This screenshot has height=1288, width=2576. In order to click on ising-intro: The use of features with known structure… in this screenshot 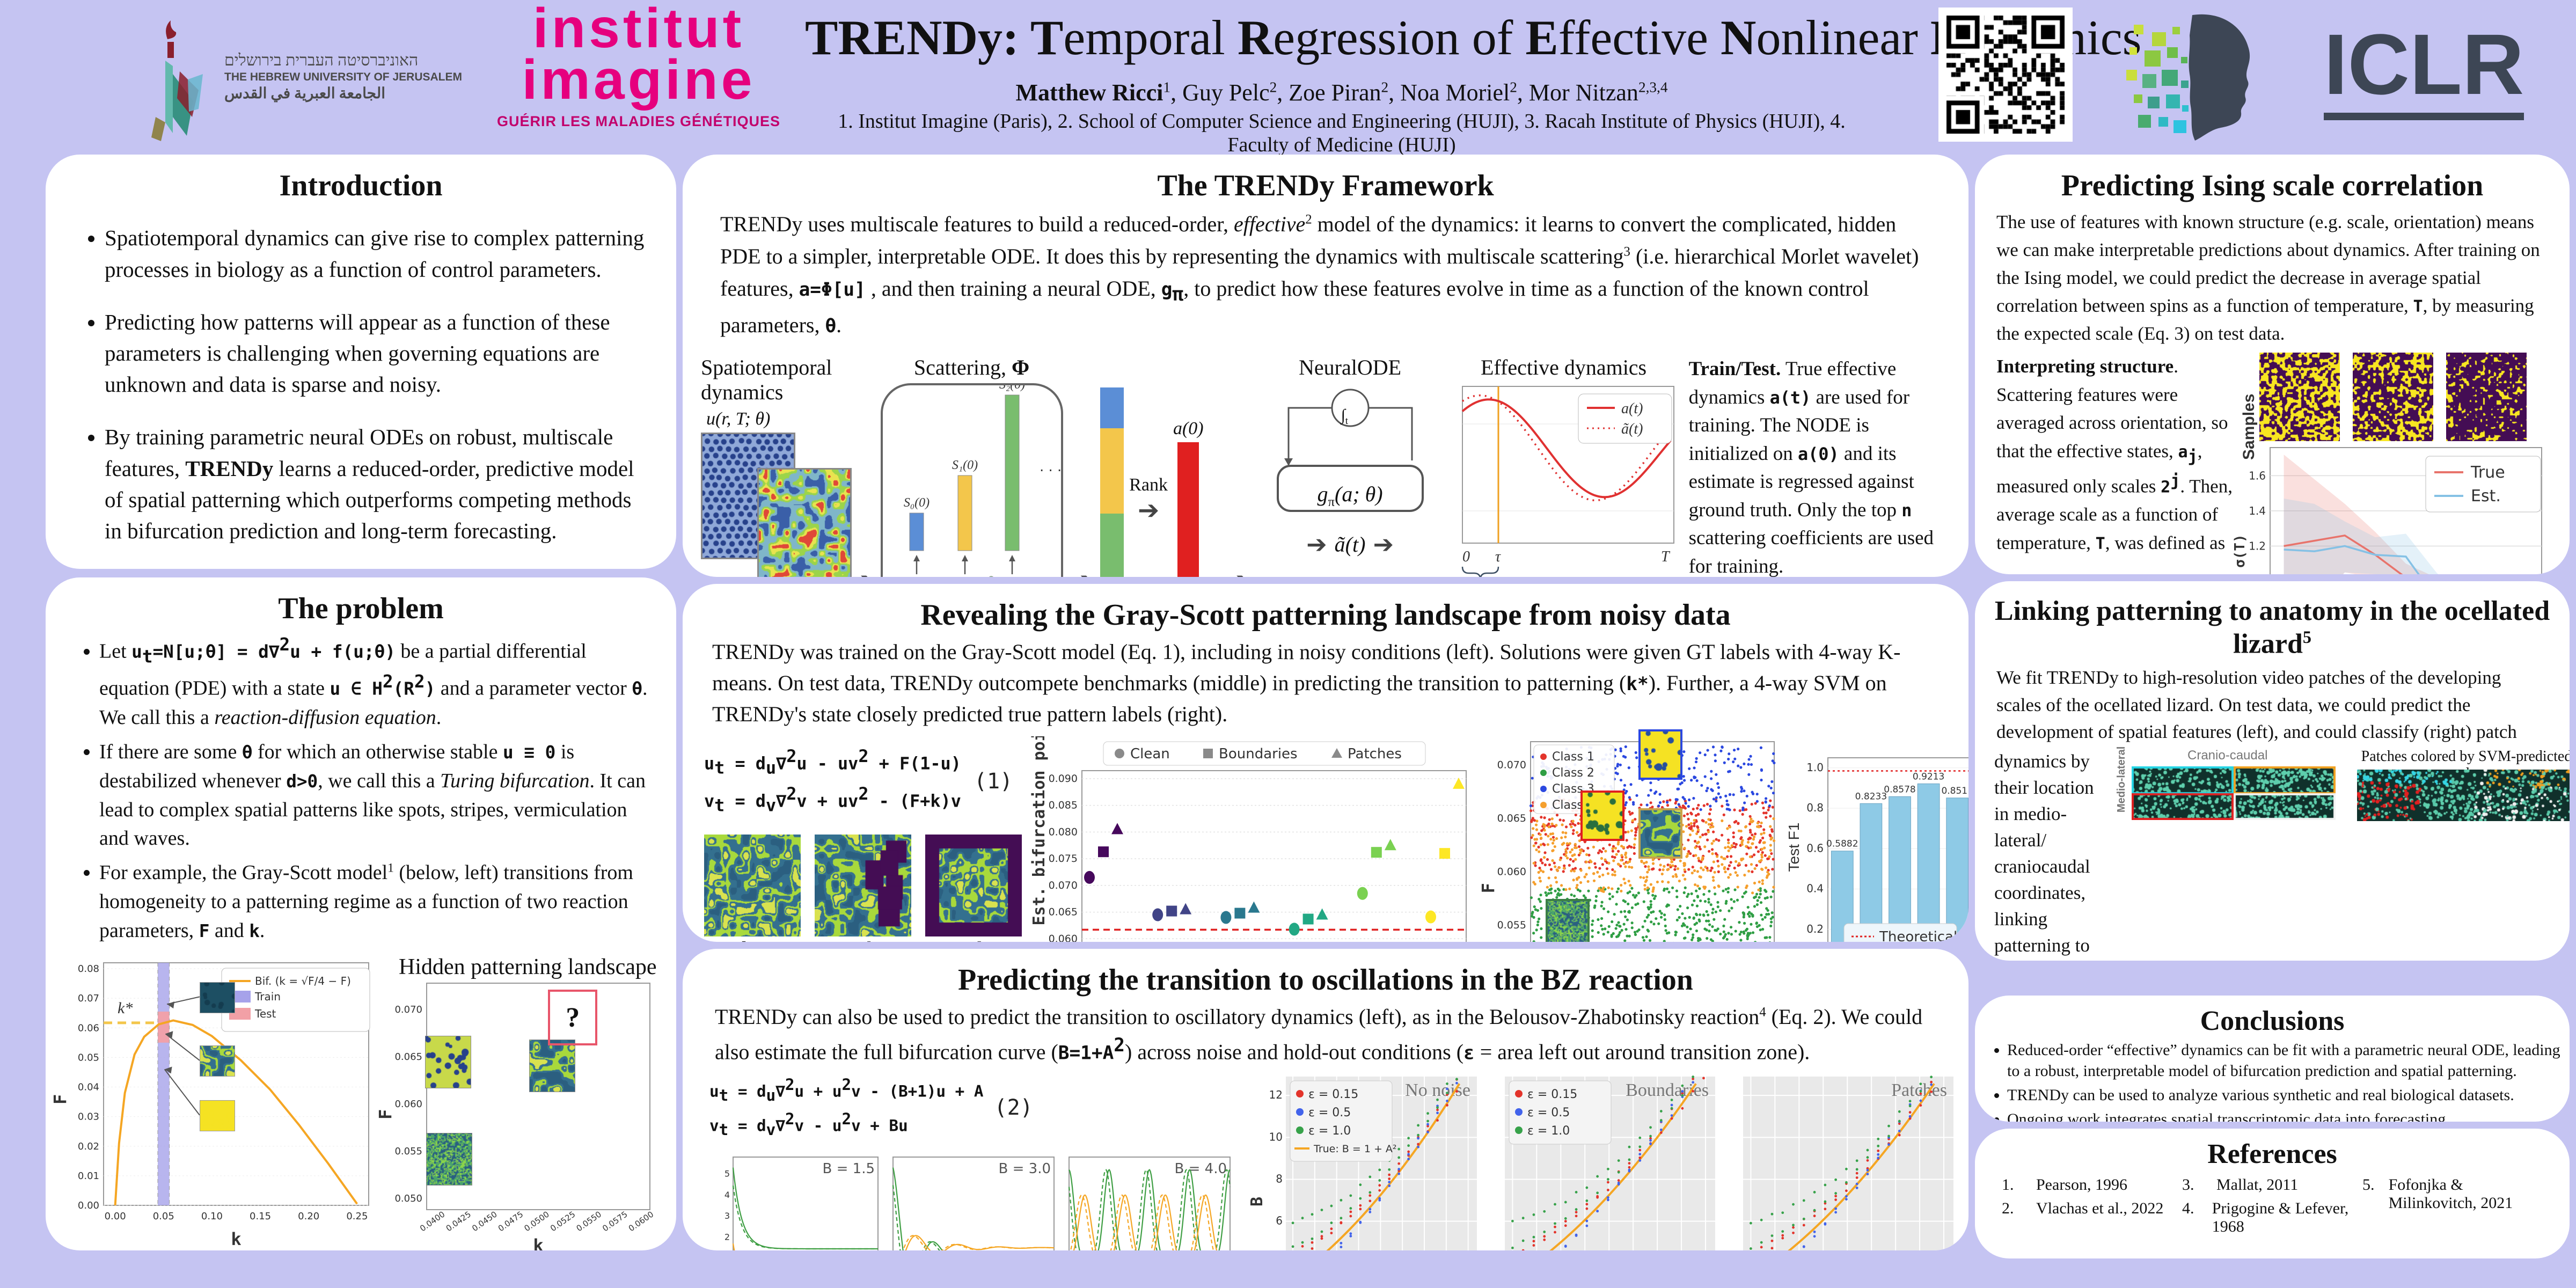, I will do `click(2268, 277)`.